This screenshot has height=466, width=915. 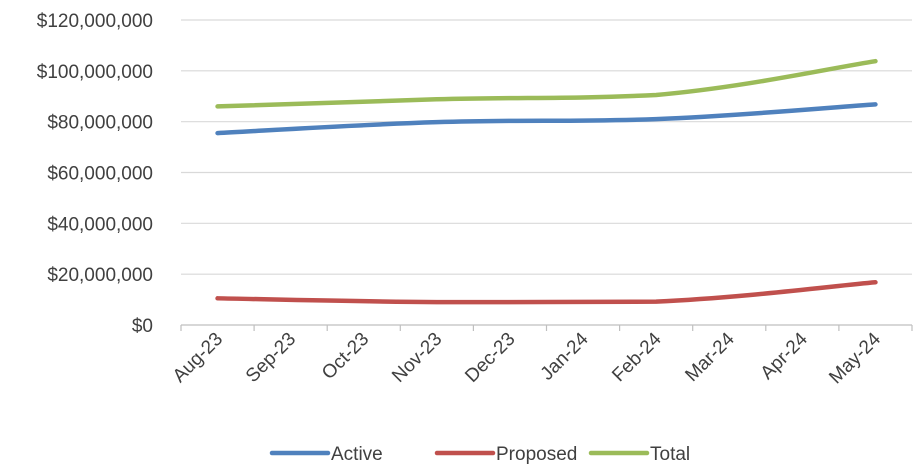 What do you see at coordinates (100, 275) in the screenshot?
I see `y-tick-label: $20,000,000` at bounding box center [100, 275].